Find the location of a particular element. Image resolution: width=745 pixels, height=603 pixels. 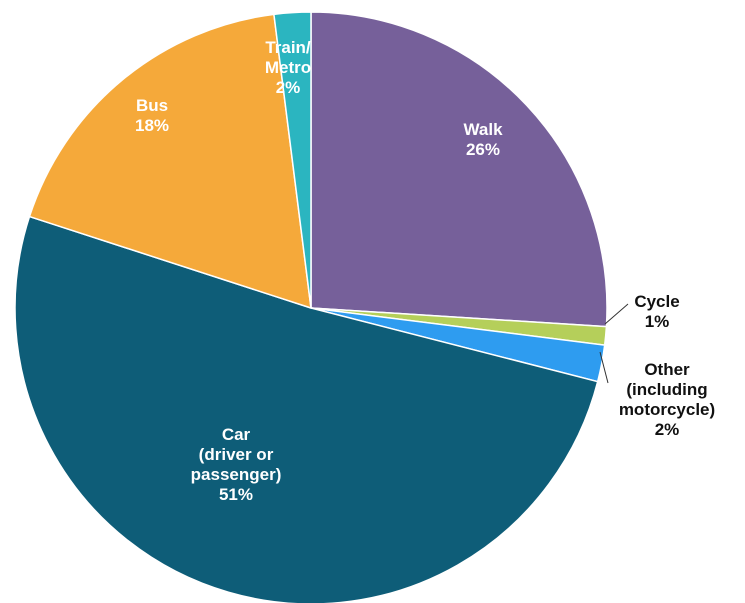

category-label: Other (including motorcycle) is located at coordinates (667, 389).